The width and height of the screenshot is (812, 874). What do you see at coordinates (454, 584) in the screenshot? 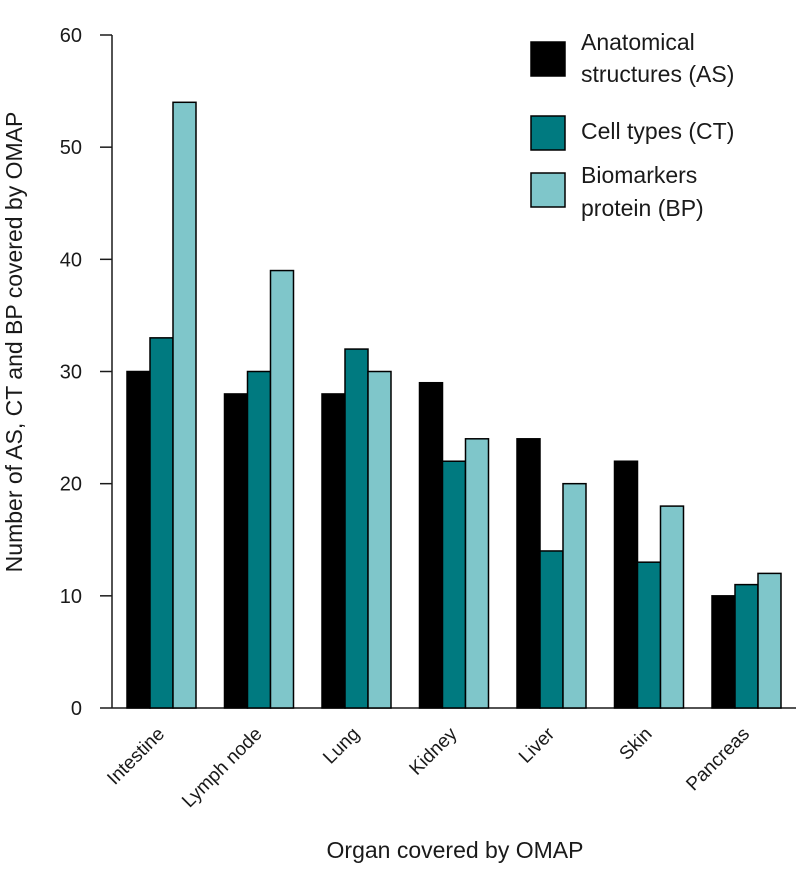
I see `bar-kidney-ct` at bounding box center [454, 584].